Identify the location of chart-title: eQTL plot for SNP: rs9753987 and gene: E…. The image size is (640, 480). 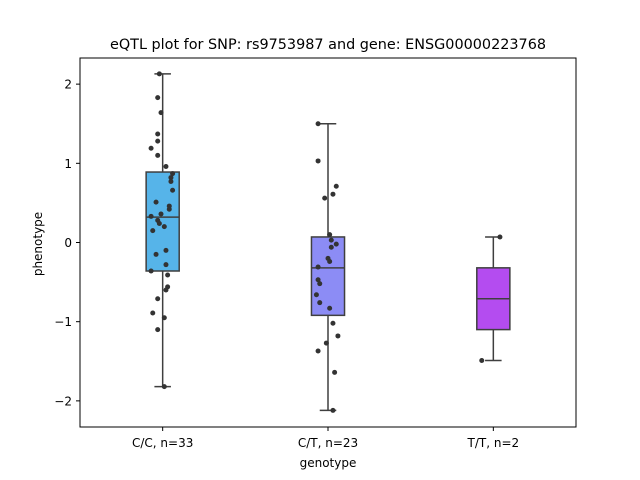
(328, 45).